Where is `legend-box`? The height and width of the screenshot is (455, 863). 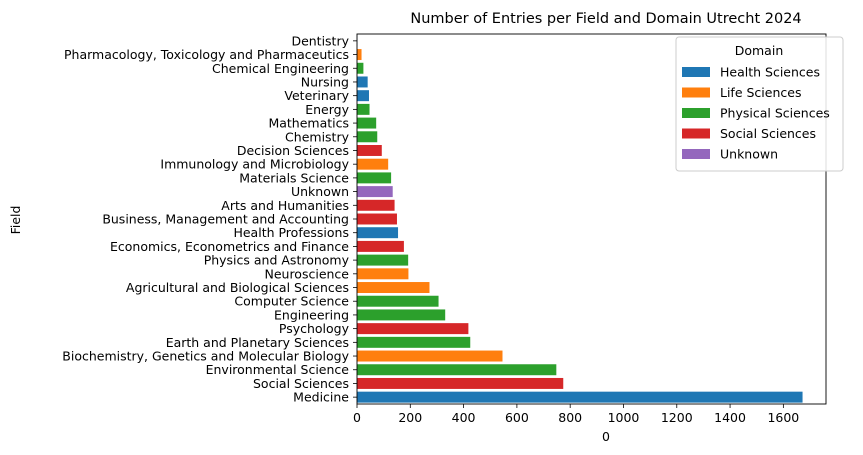
legend-box is located at coordinates (759, 104).